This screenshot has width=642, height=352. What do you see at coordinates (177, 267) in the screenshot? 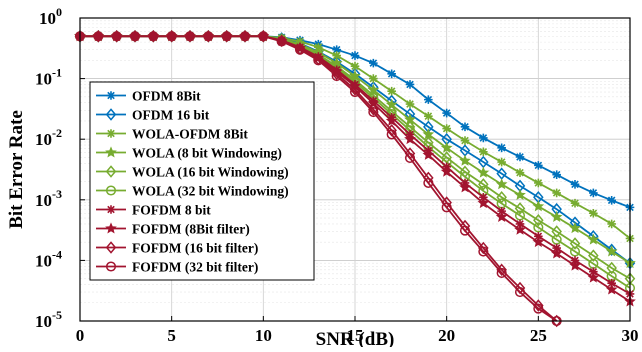
I see `legend-entry: FOFDM (32 bit filter)` at bounding box center [177, 267].